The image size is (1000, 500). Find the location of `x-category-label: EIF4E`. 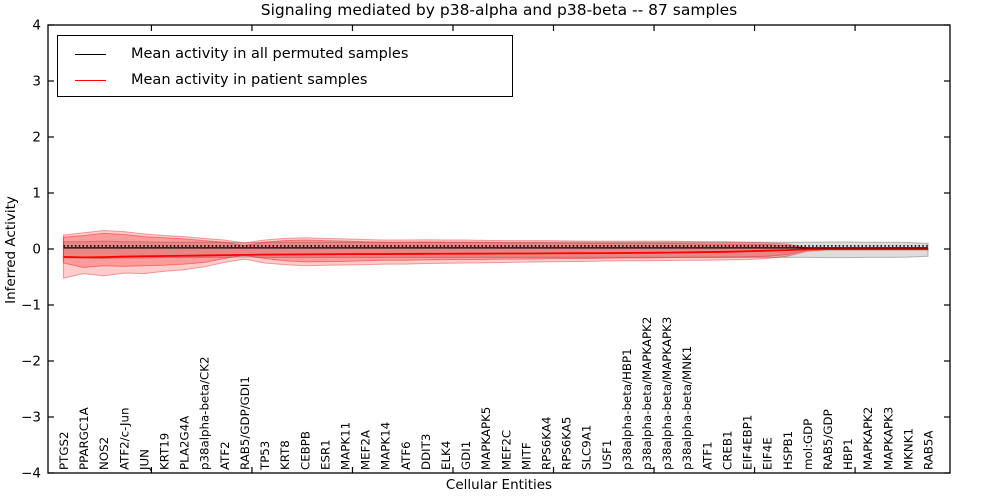

x-category-label: EIF4E is located at coordinates (768, 453).